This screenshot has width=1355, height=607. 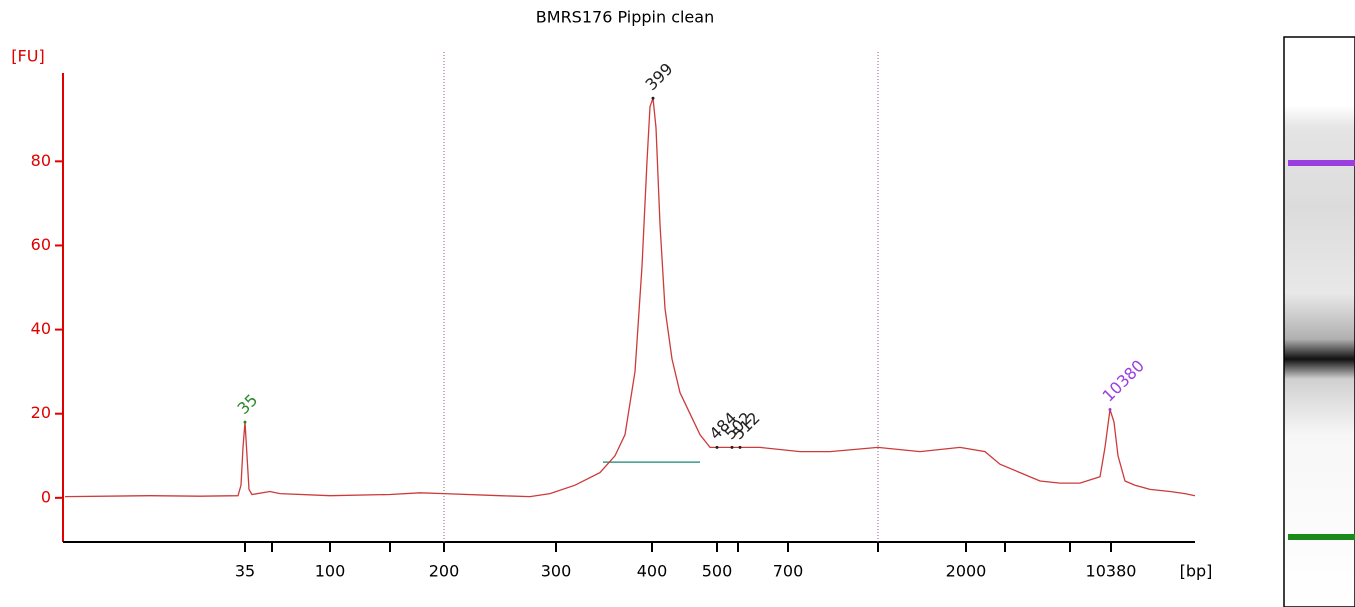 I want to click on gel-frame, so click(x=1319, y=321).